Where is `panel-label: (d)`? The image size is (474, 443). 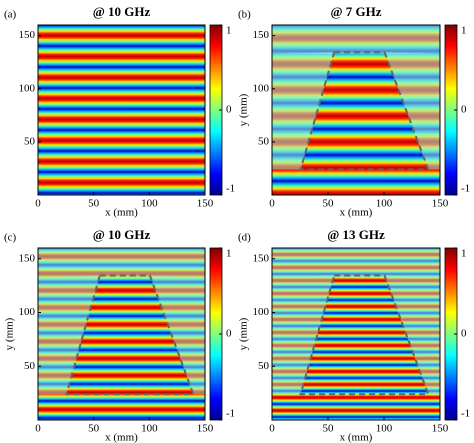
panel-label: (d) is located at coordinates (244, 238).